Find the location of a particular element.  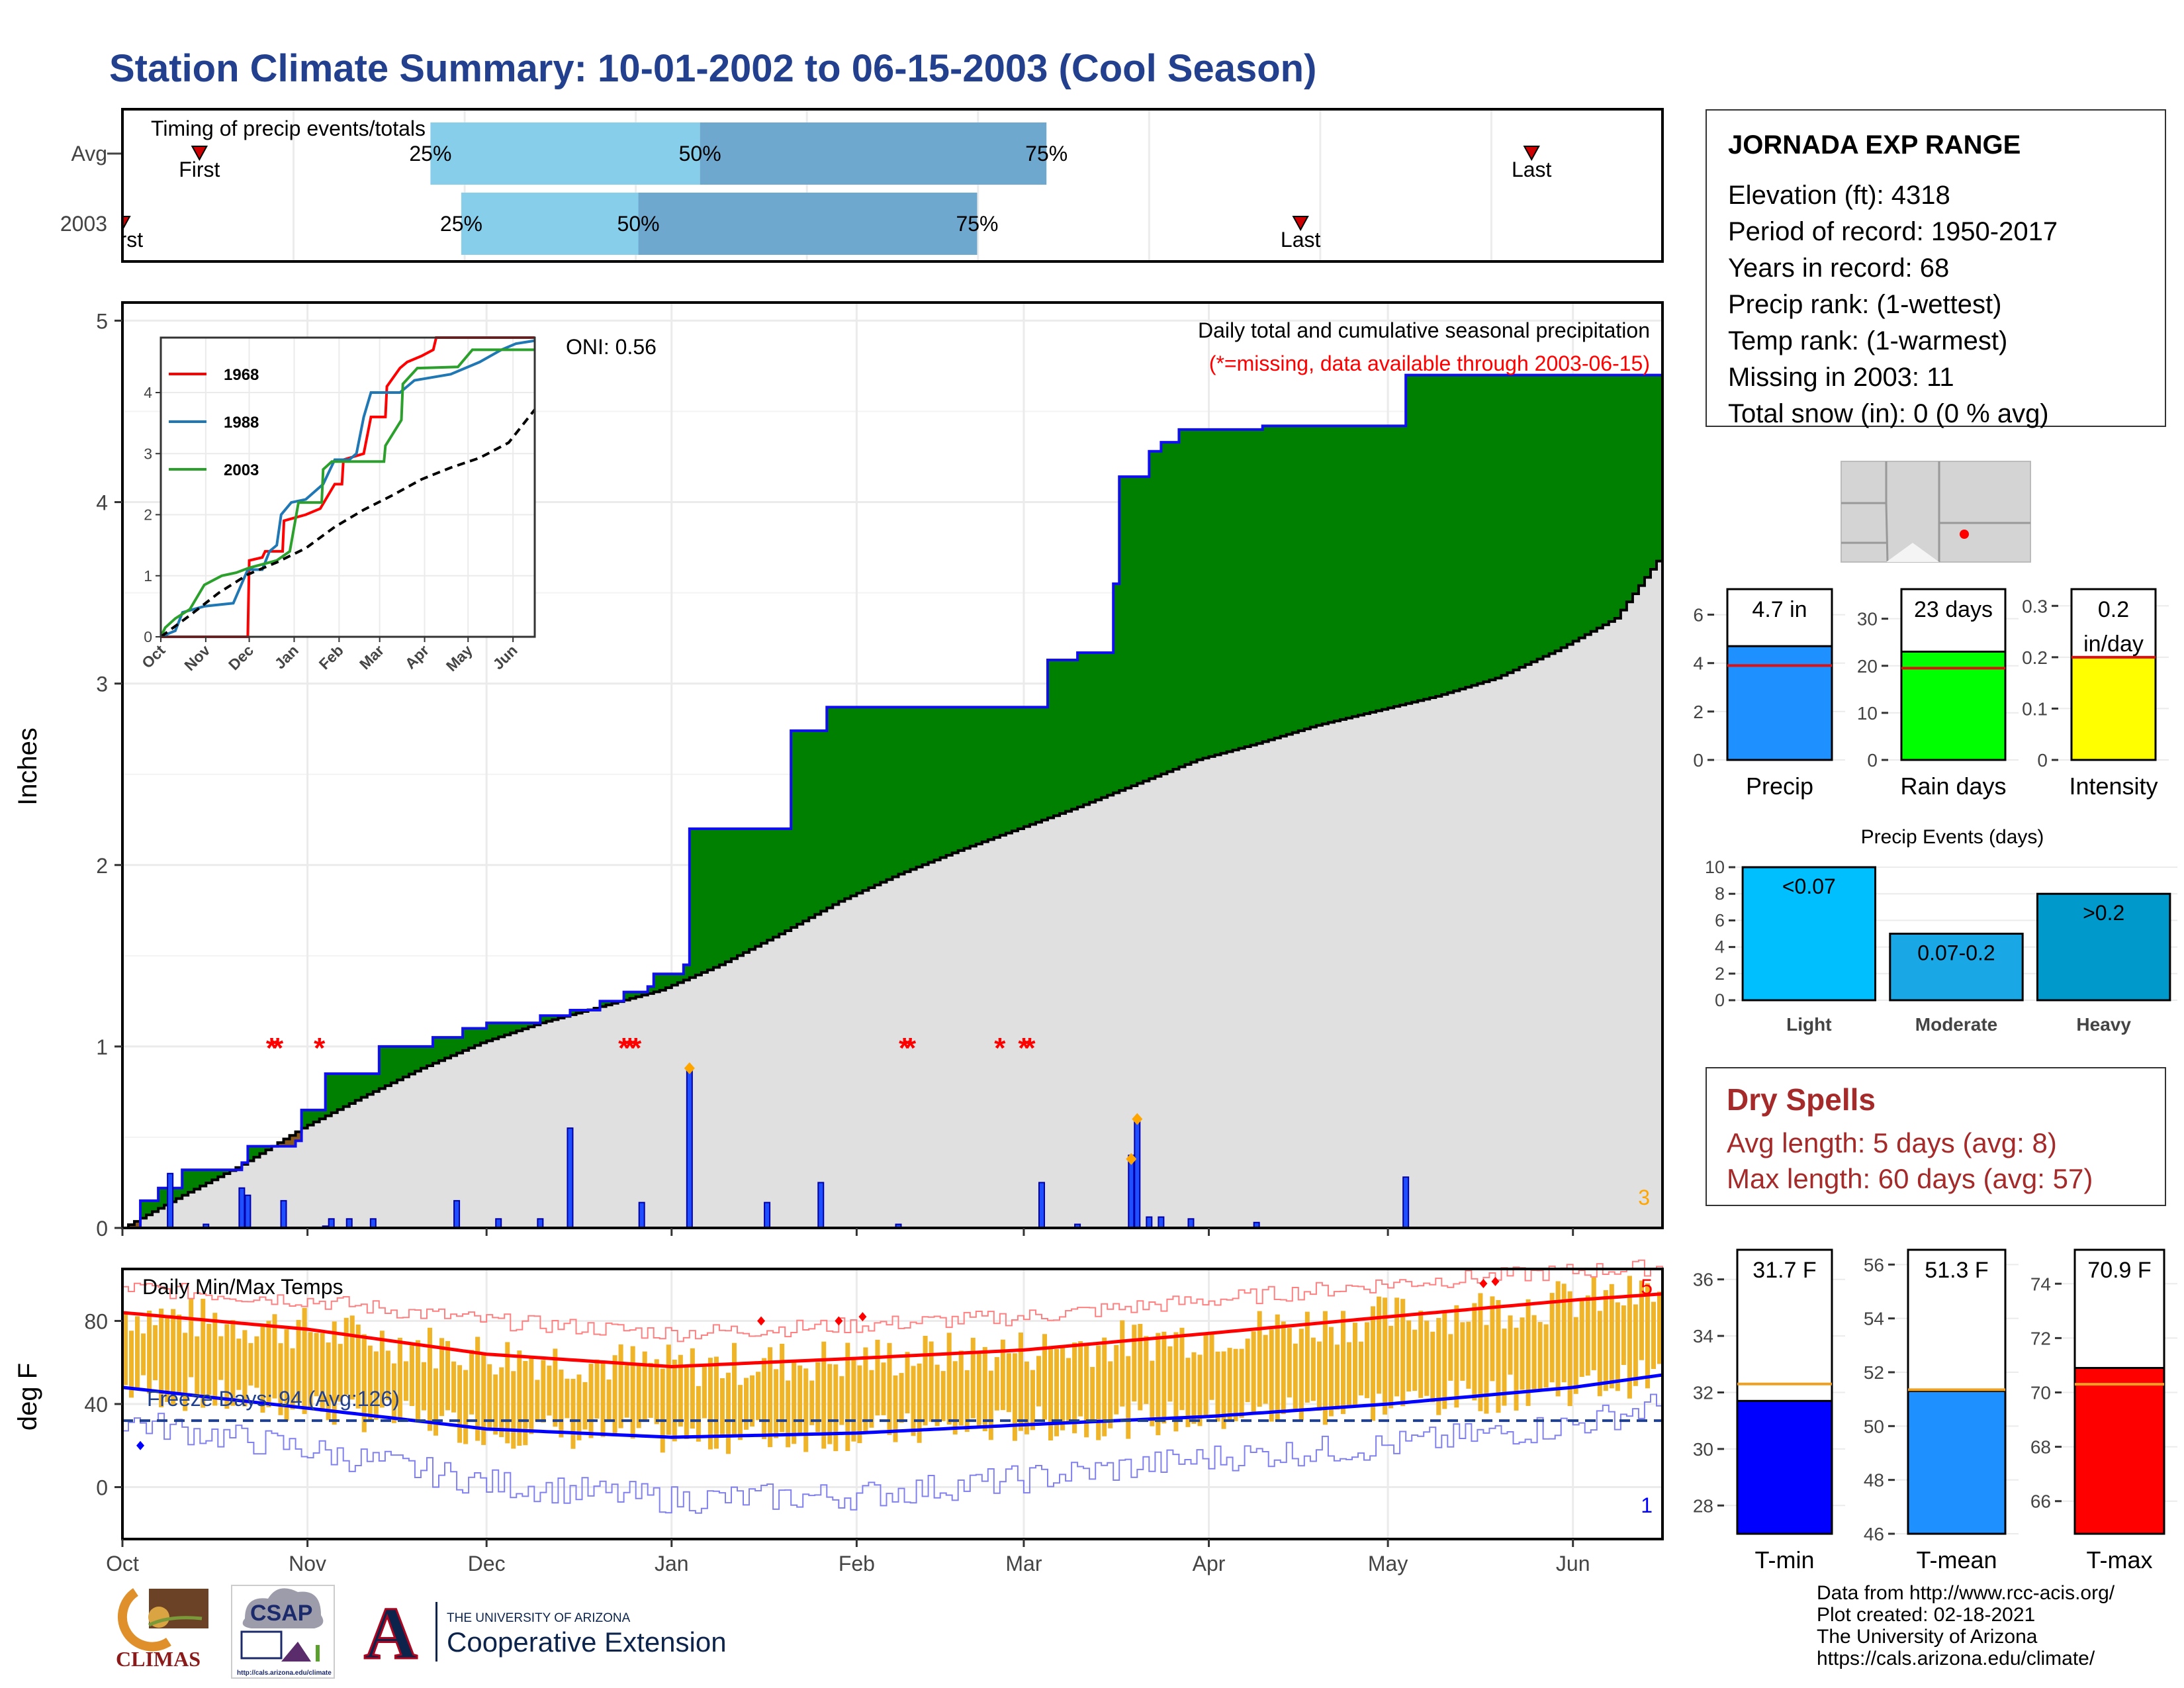

timing-q50-label: 50% is located at coordinates (638, 224).